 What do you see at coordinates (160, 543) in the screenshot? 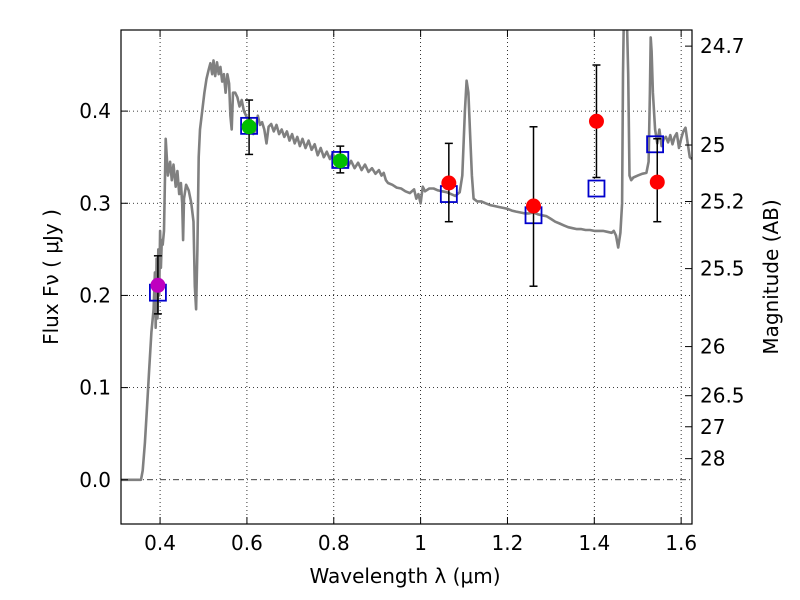
I see `x-tick-label: 0.4` at bounding box center [160, 543].